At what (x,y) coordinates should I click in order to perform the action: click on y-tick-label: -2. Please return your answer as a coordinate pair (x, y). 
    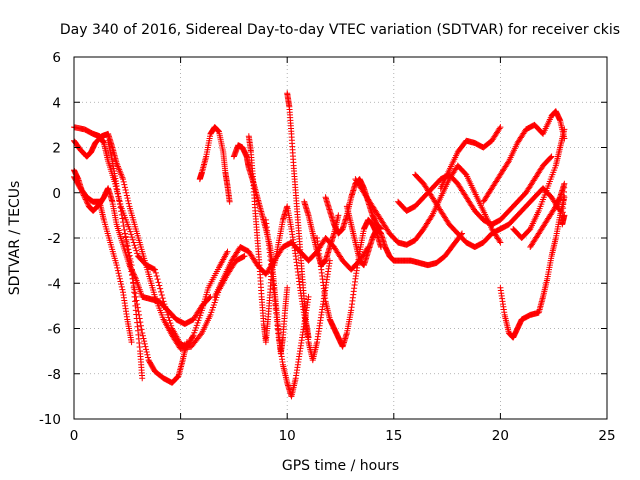
    Looking at the image, I should click on (54, 239).